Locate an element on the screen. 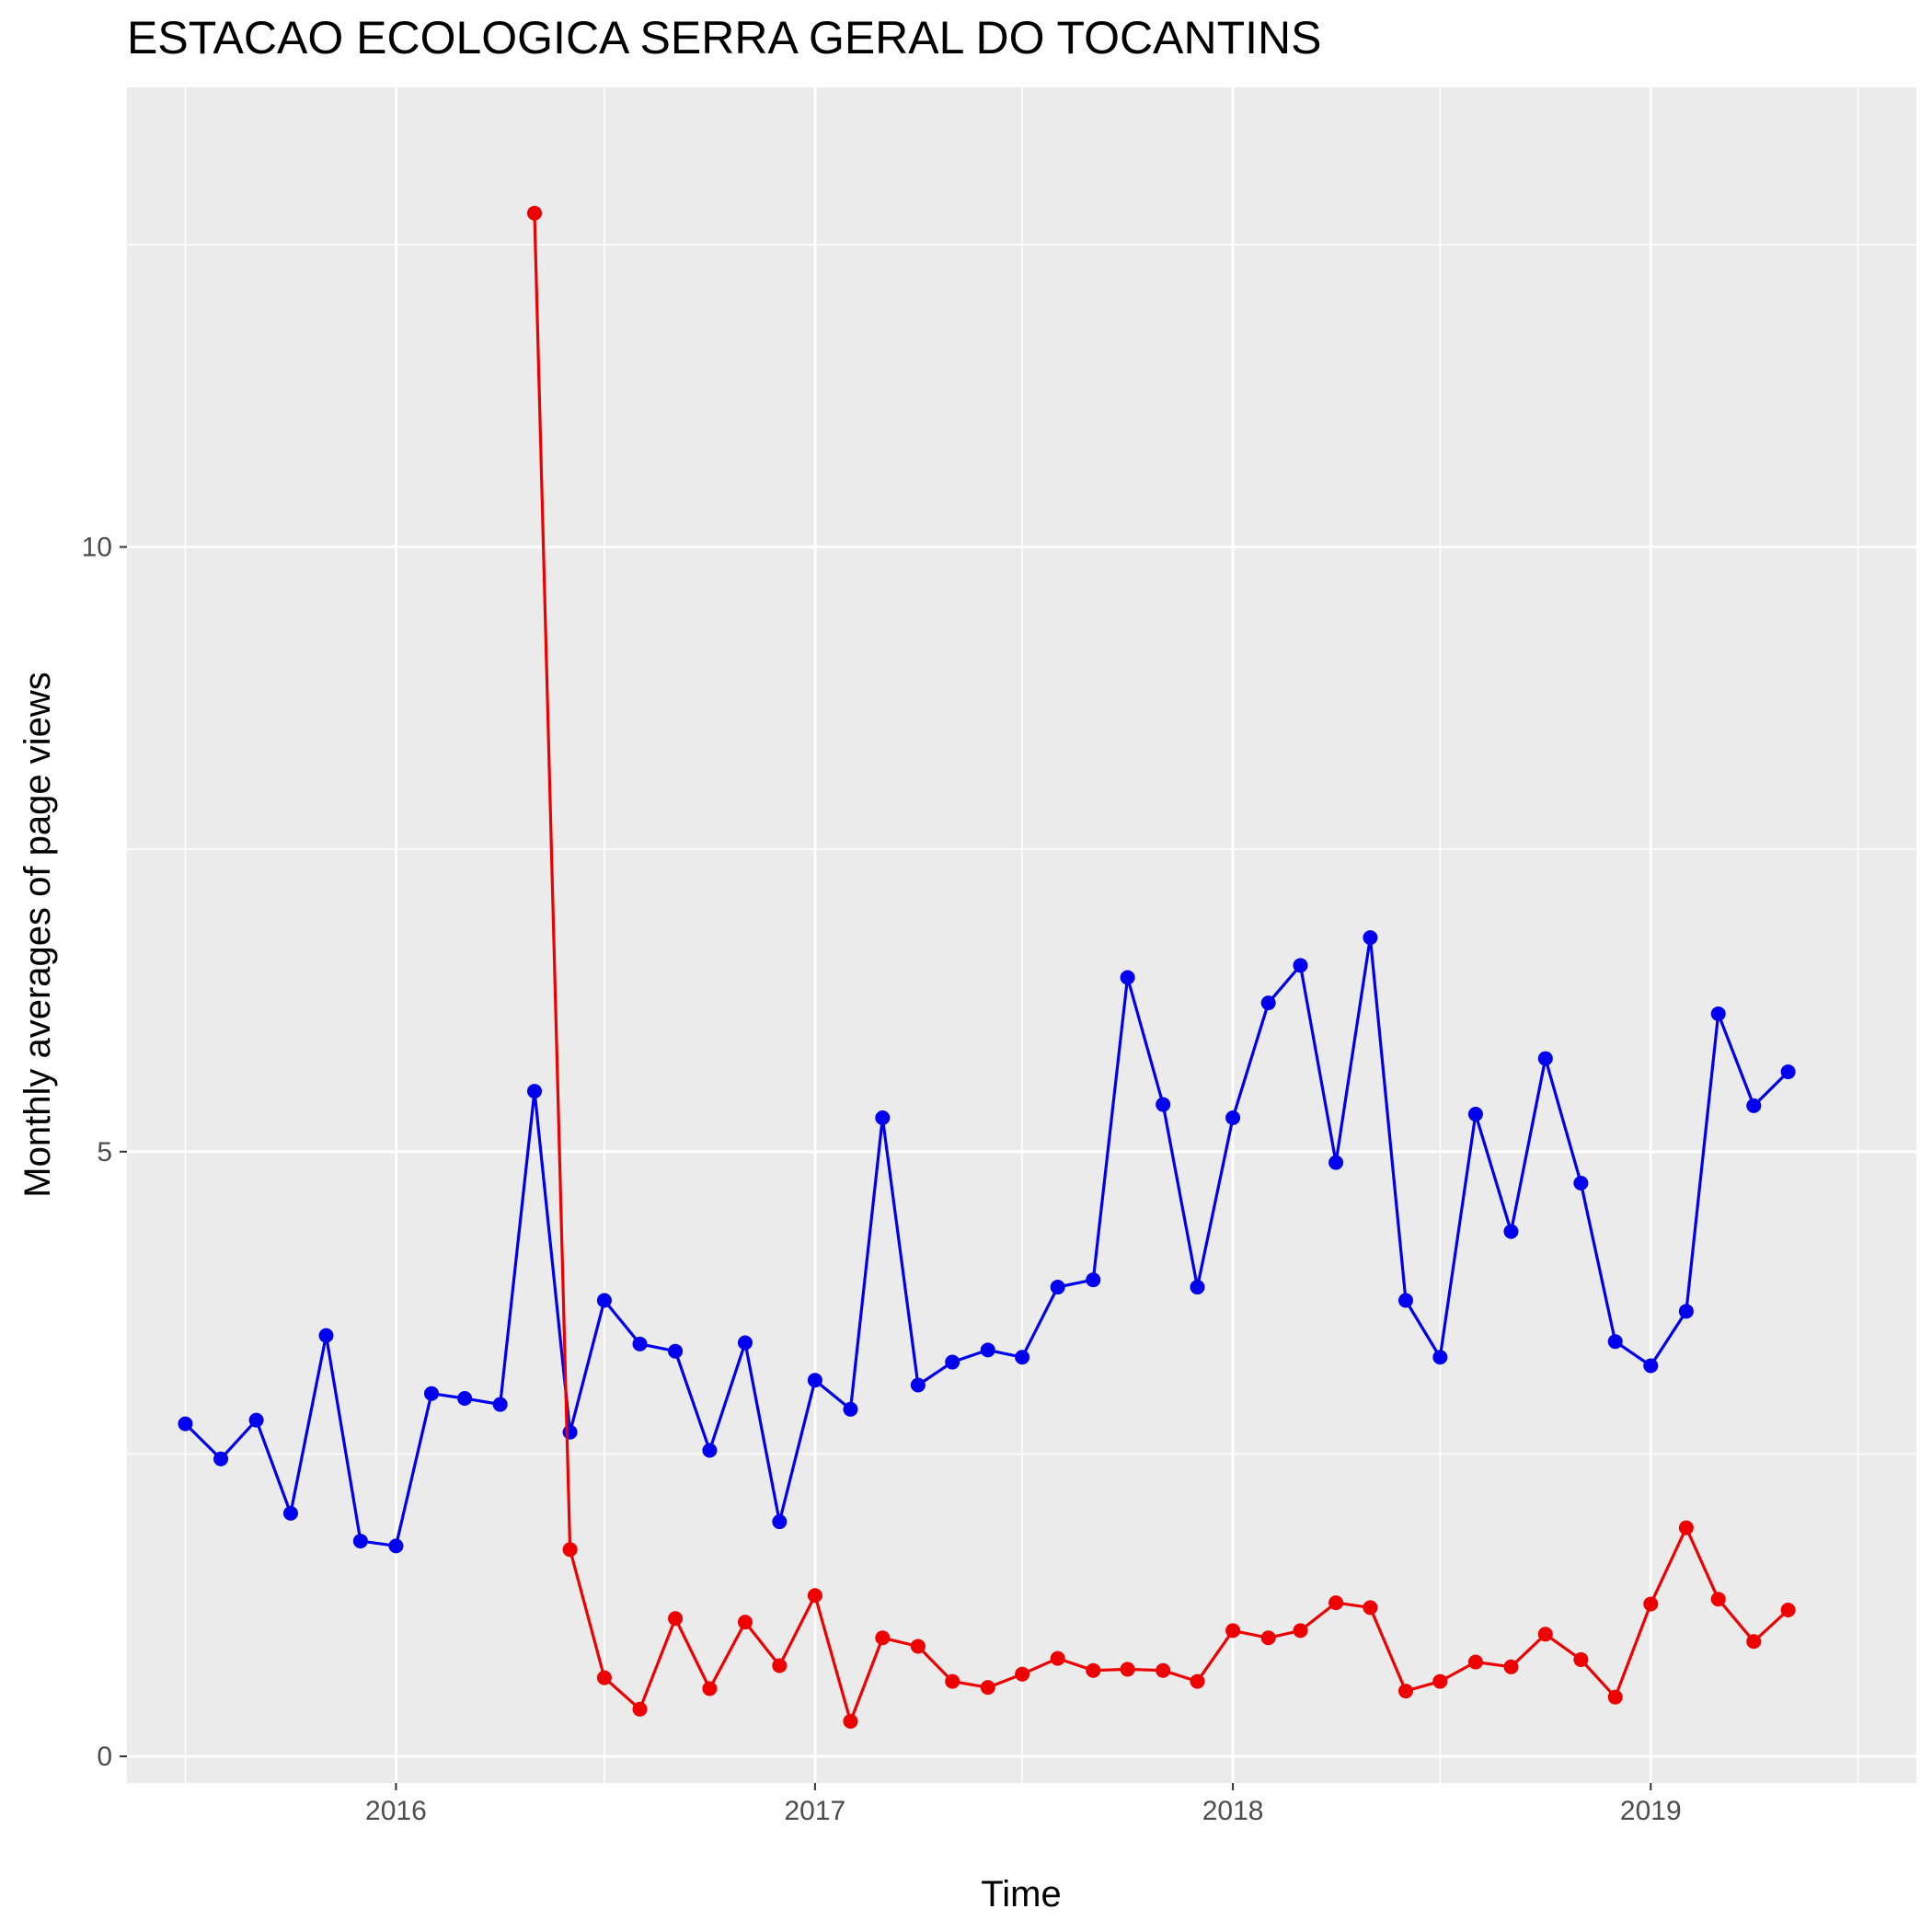 The width and height of the screenshot is (1932, 1932). x-tick-label: 2019 is located at coordinates (1651, 1811).